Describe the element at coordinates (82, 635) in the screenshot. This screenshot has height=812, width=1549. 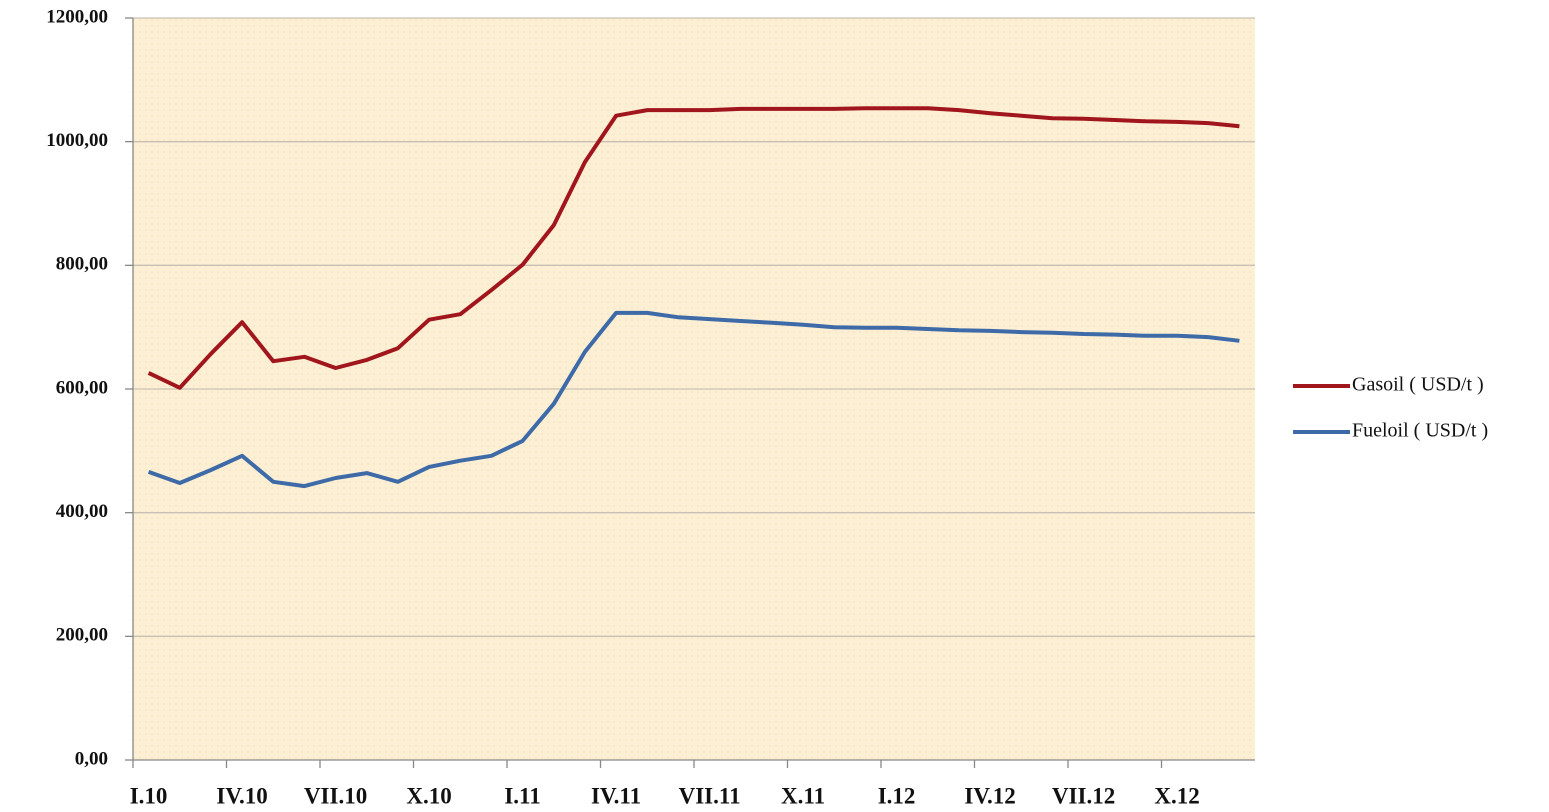
I see `y-tick-label: 200,00` at that location.